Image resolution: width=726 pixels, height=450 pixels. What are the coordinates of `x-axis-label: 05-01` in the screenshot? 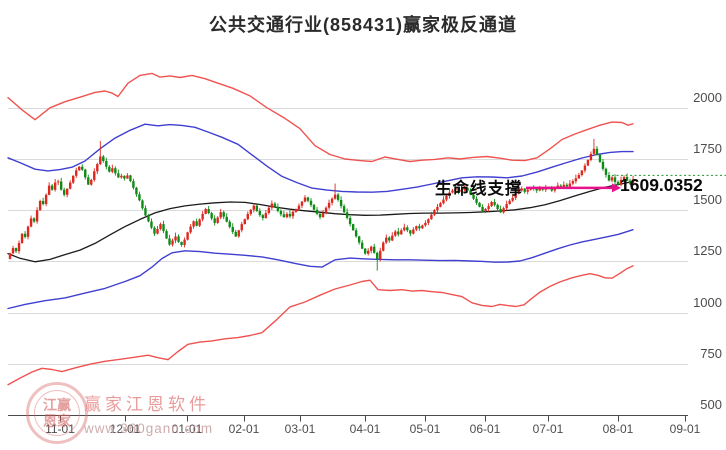 It's located at (425, 429).